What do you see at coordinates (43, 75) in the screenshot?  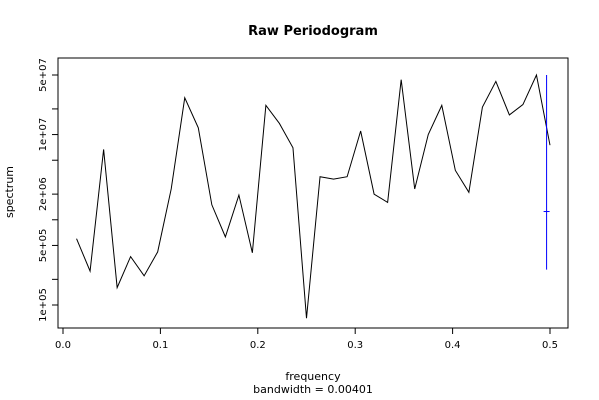 I see `y-tick-label: 5e+07` at bounding box center [43, 75].